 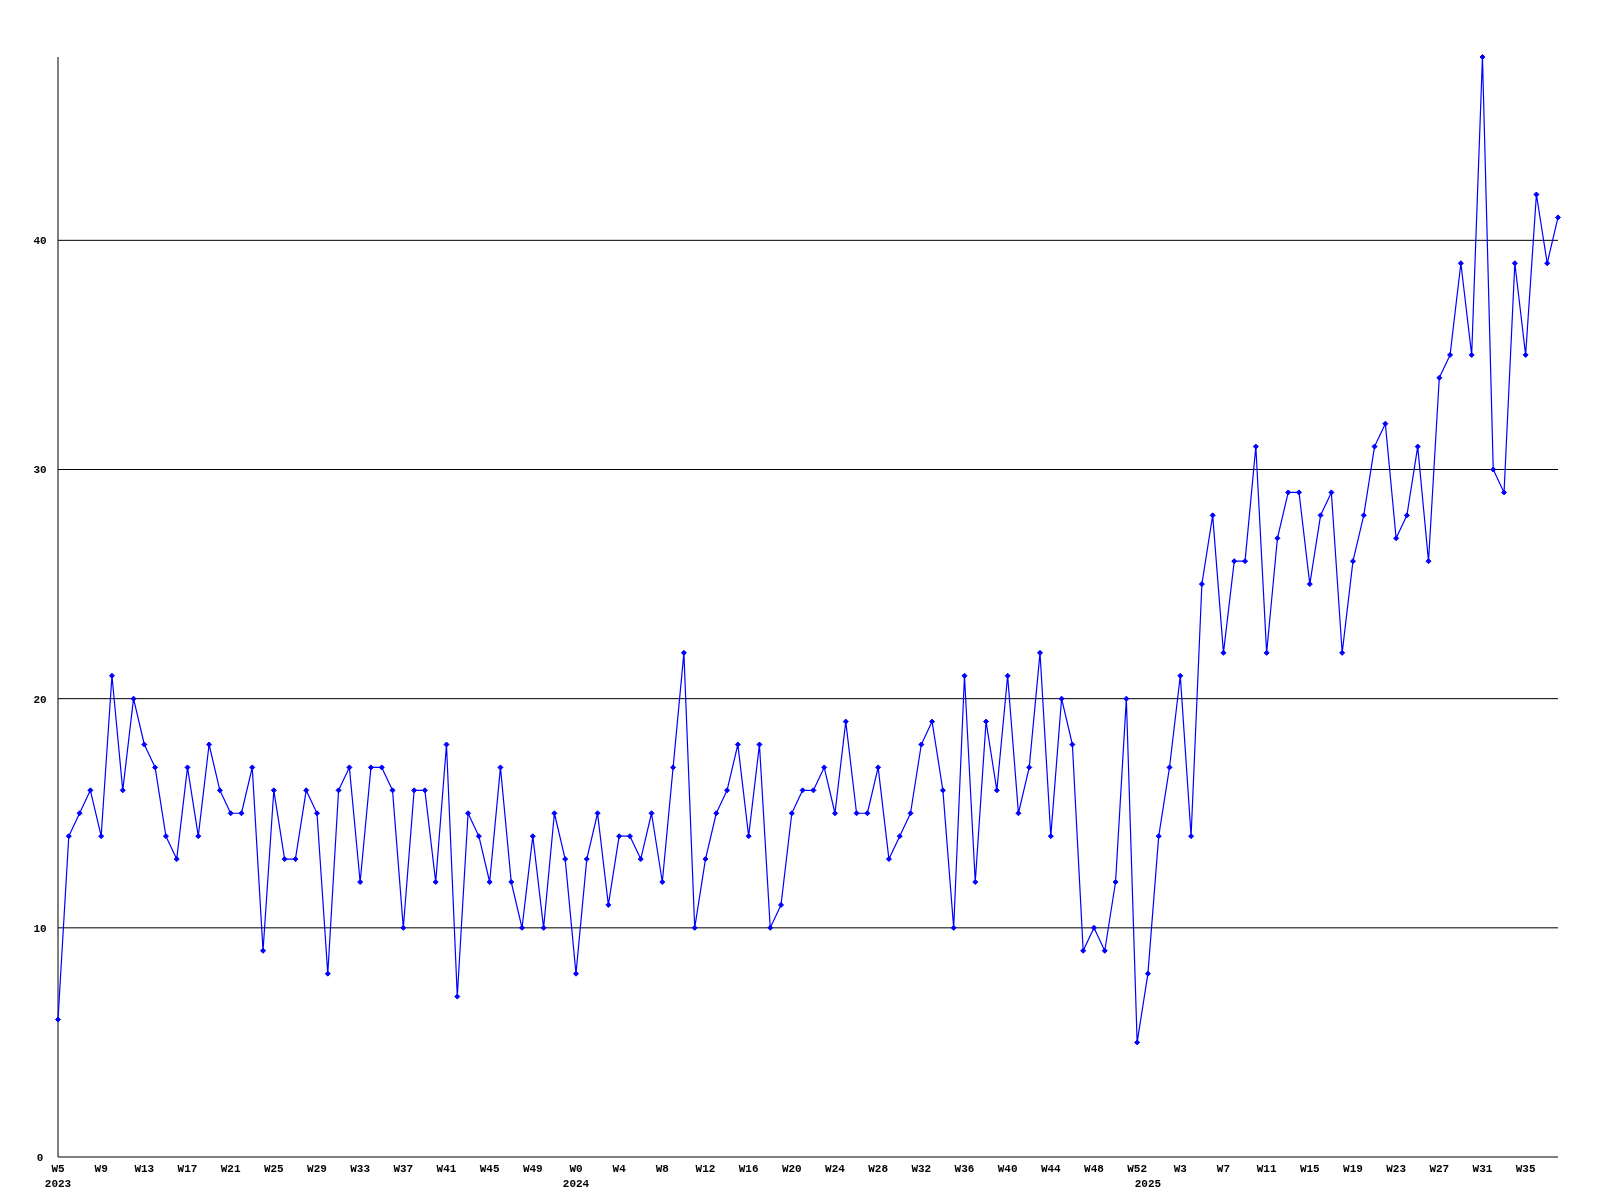 I want to click on x-tick-label: W49, so click(x=532, y=1169).